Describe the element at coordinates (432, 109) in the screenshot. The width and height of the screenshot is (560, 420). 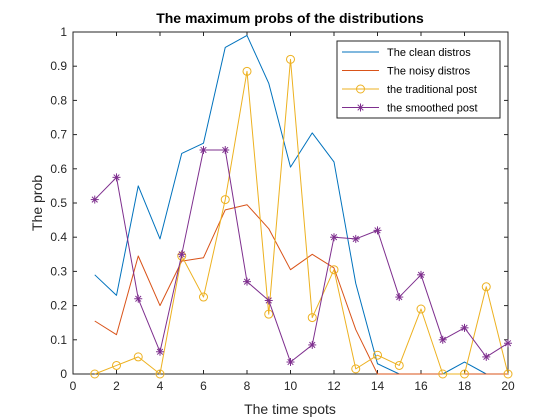
I see `legend-label: the smoothed post` at that location.